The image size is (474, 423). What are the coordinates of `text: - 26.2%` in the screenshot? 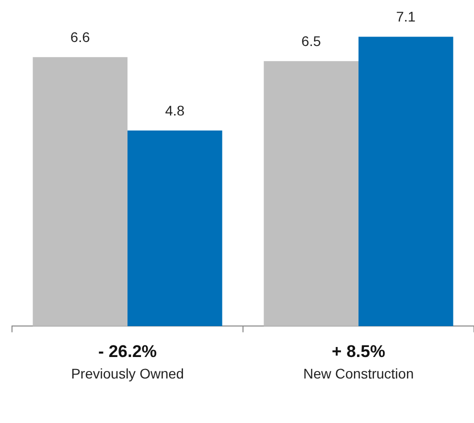 It's located at (127, 351).